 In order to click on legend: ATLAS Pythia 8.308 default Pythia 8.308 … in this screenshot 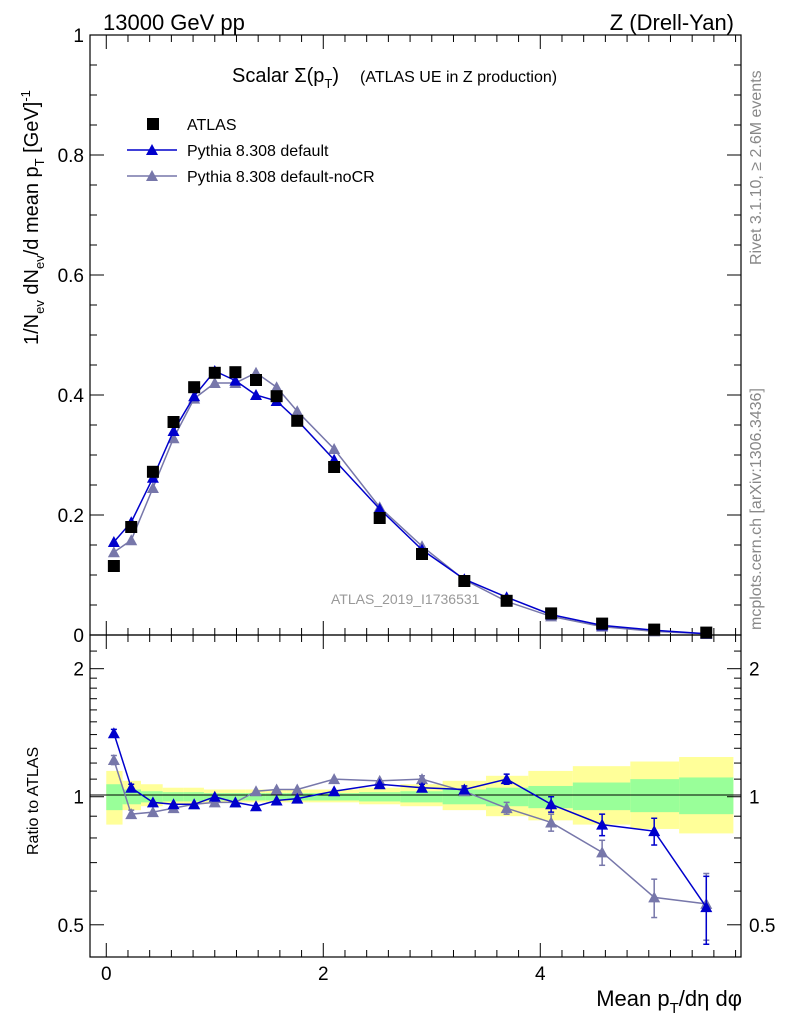, I will do `click(251, 151)`.